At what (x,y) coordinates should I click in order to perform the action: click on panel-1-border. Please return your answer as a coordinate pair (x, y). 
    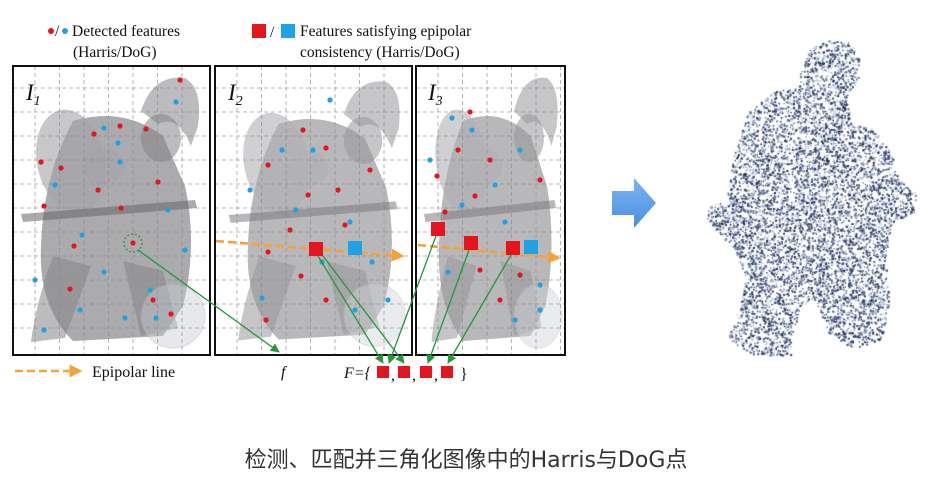
    Looking at the image, I should click on (111, 210).